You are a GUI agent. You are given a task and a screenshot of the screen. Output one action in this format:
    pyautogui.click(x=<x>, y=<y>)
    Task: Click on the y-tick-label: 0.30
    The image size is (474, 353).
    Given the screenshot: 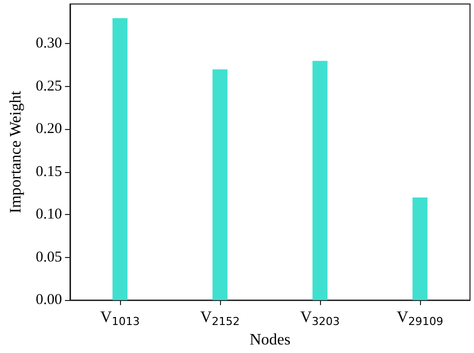 What is the action you would take?
    pyautogui.click(x=49, y=44)
    